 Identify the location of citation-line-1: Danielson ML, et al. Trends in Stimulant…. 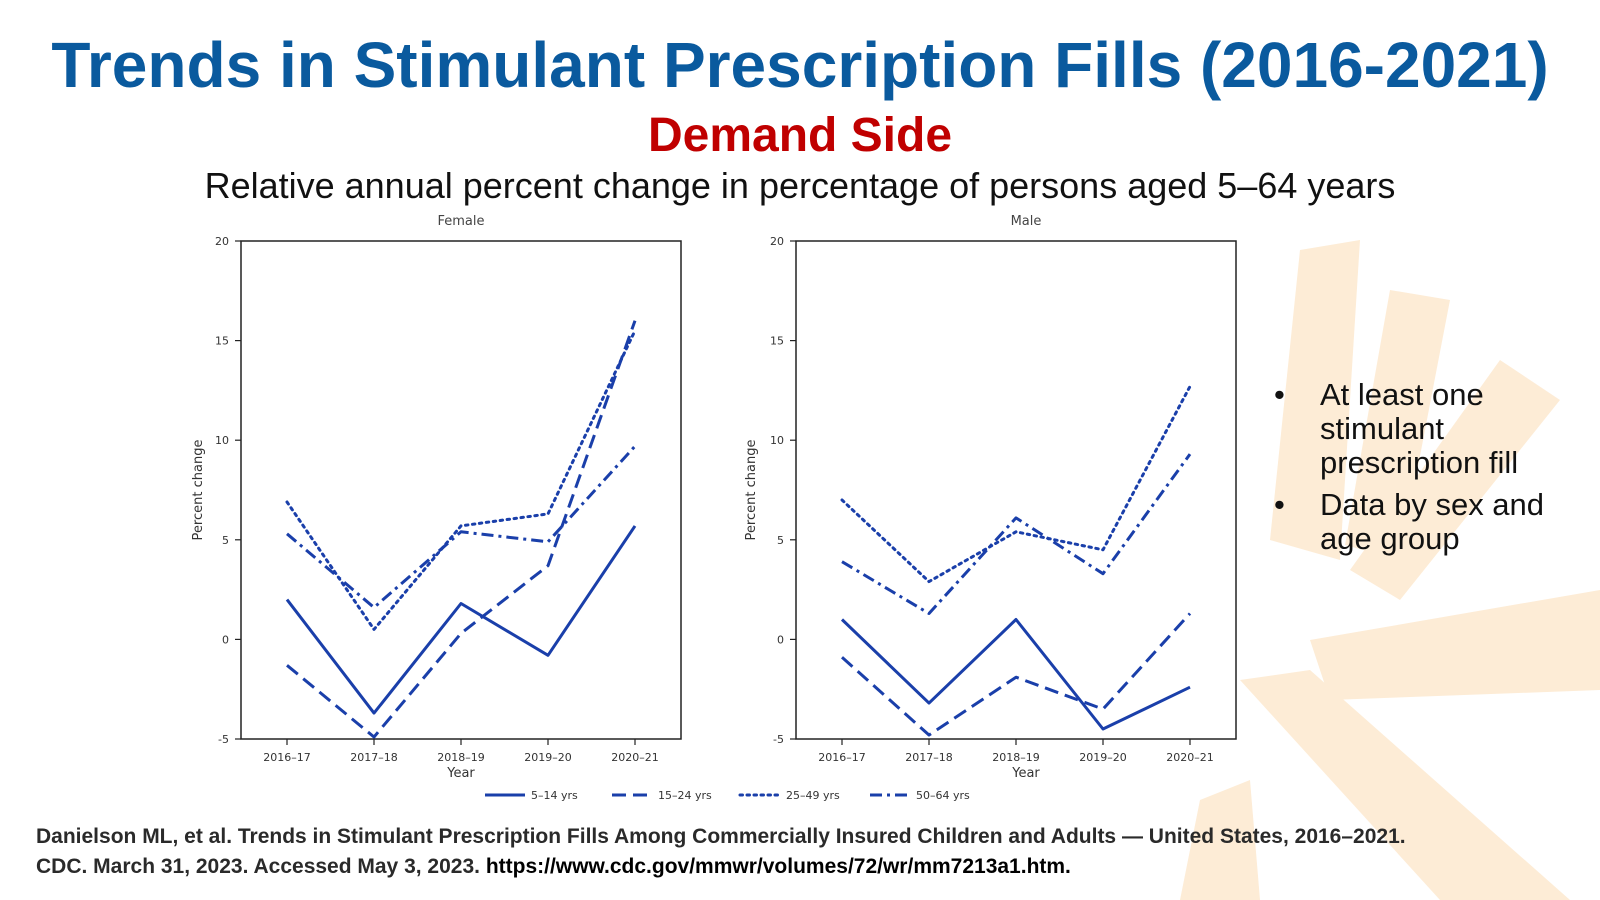
(721, 836).